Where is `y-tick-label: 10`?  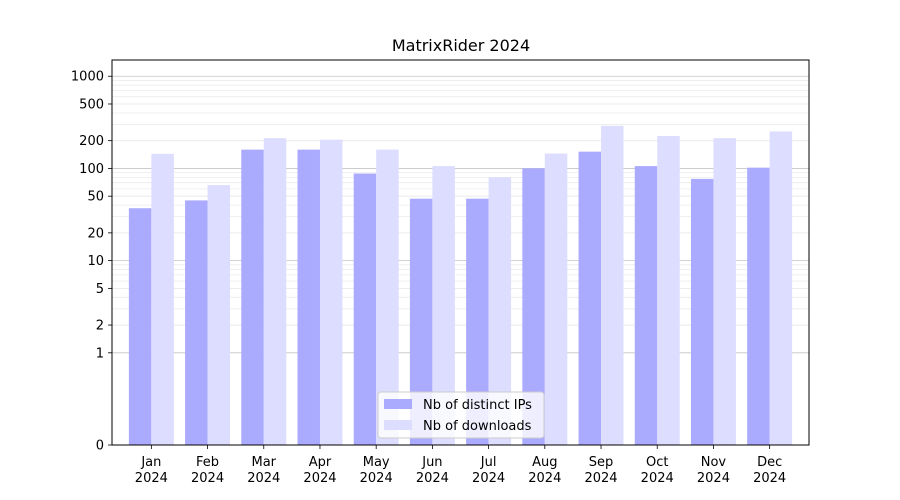 y-tick-label: 10 is located at coordinates (95, 261).